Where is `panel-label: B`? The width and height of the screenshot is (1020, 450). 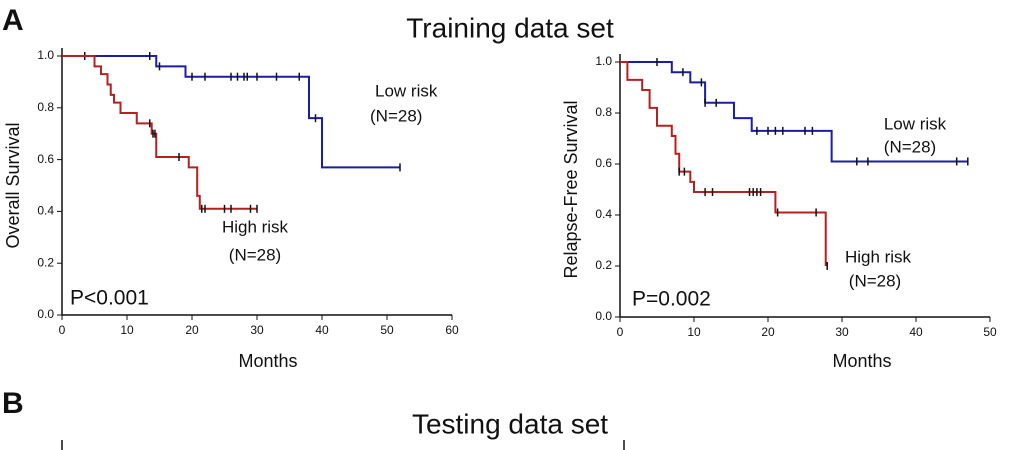 panel-label: B is located at coordinates (13, 403).